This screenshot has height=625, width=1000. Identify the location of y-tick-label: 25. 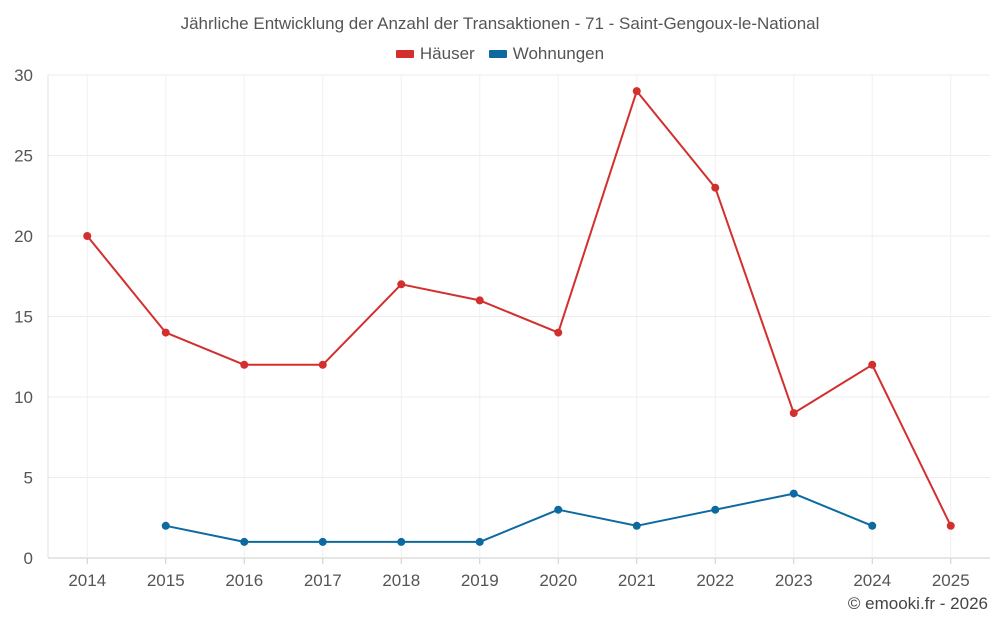
(23, 156).